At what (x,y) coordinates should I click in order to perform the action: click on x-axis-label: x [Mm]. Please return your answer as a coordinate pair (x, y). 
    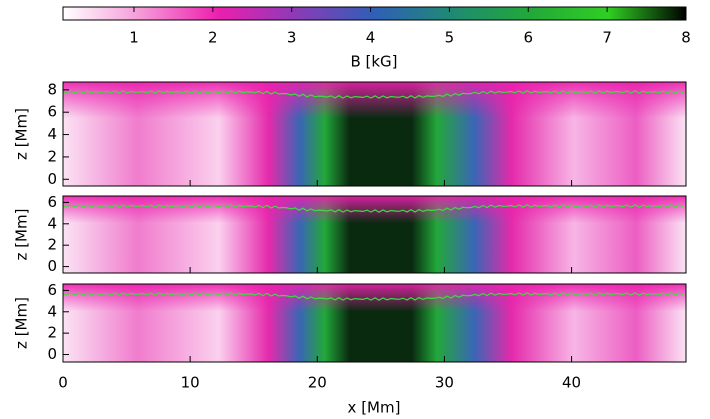
    Looking at the image, I should click on (374, 408).